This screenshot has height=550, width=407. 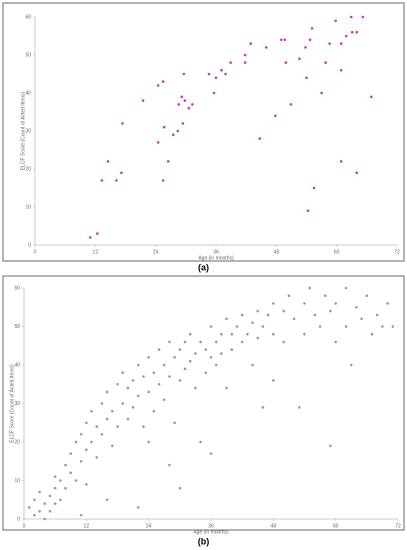 What do you see at coordinates (203, 267) in the screenshot?
I see `caption: (a)` at bounding box center [203, 267].